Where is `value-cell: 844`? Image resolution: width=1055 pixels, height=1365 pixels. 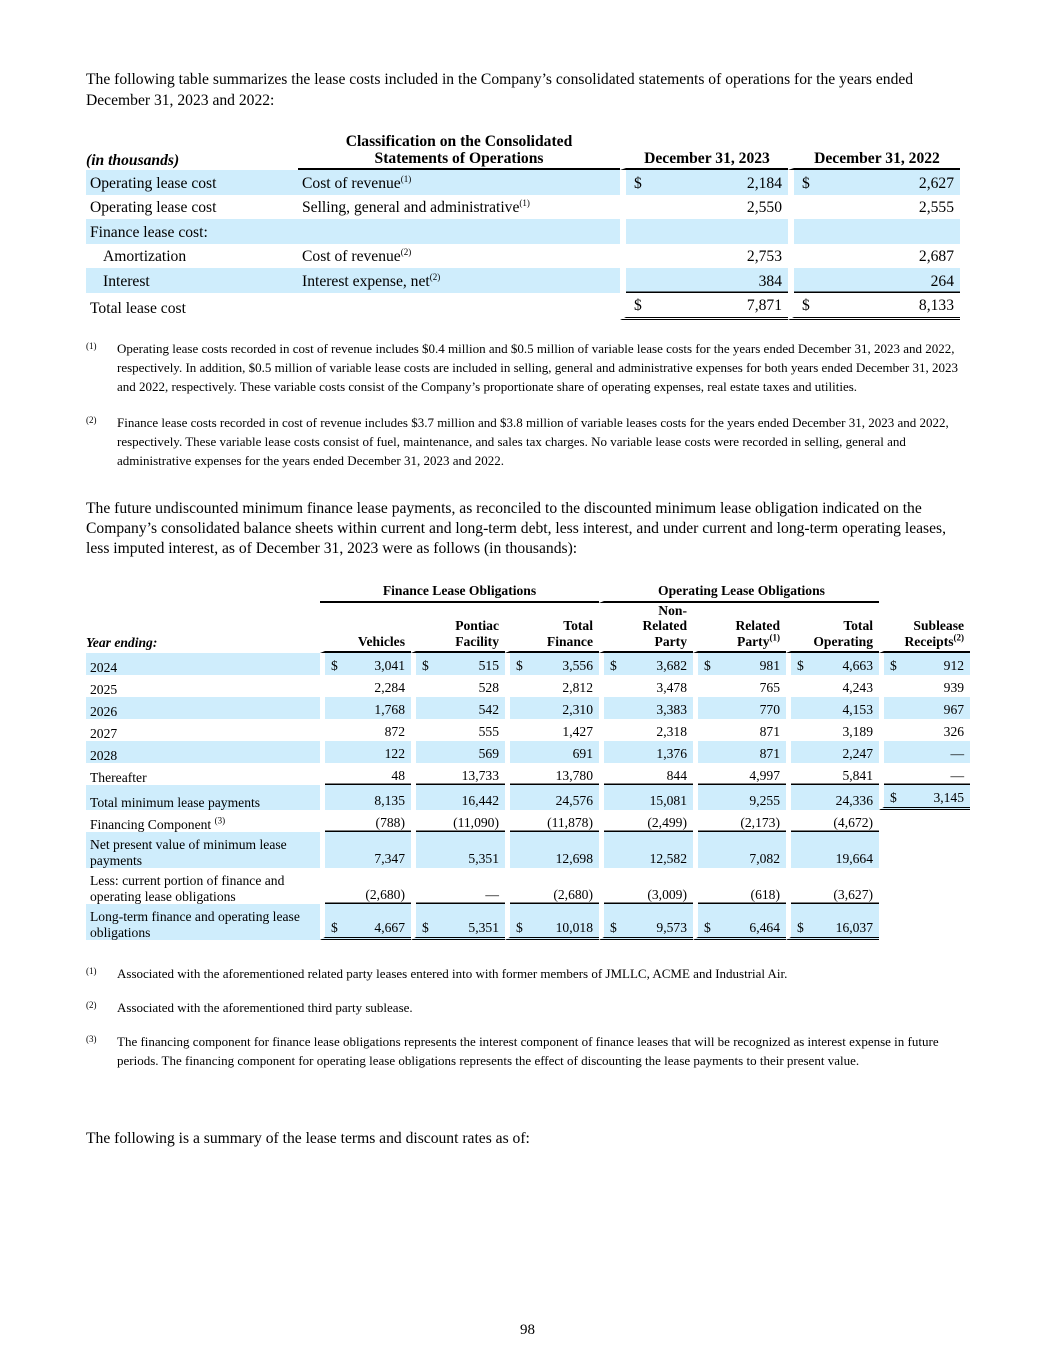
value-cell: 844 is located at coordinates (646, 774).